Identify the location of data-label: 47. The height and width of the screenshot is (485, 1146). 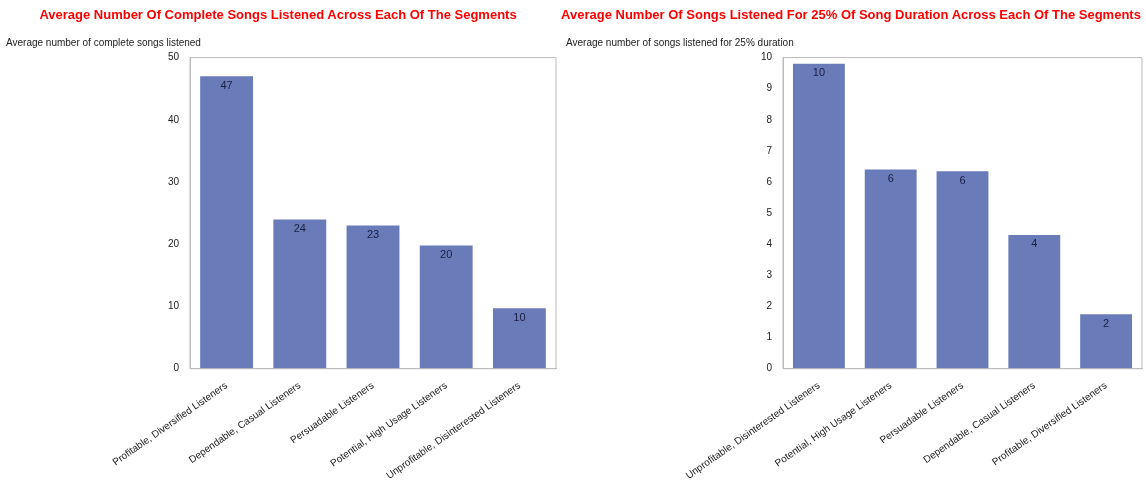
(226, 84).